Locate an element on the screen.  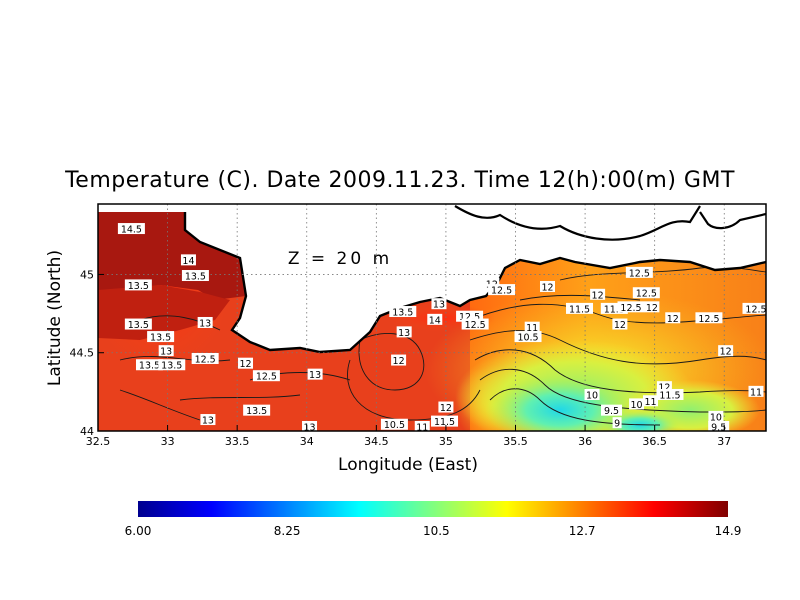
contour-label: 9.5 is located at coordinates (719, 427).